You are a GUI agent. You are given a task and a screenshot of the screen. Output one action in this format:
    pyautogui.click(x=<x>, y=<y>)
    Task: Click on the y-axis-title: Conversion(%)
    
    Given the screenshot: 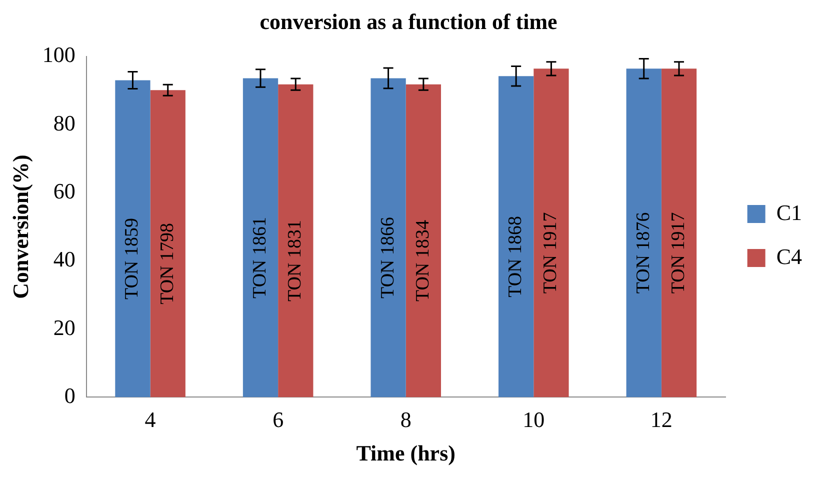 What is the action you would take?
    pyautogui.click(x=20, y=226)
    